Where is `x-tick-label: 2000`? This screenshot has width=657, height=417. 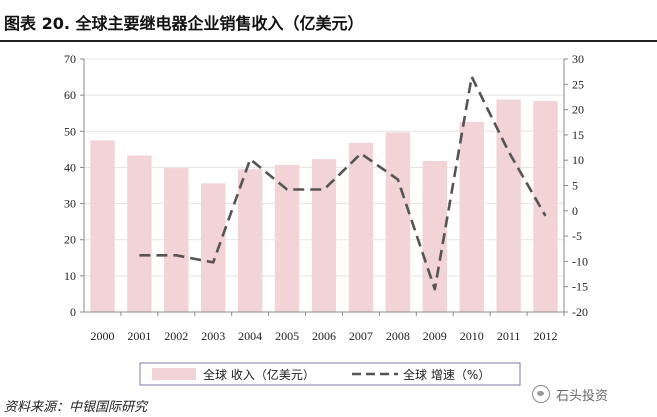
x-tick-label: 2000 is located at coordinates (102, 336).